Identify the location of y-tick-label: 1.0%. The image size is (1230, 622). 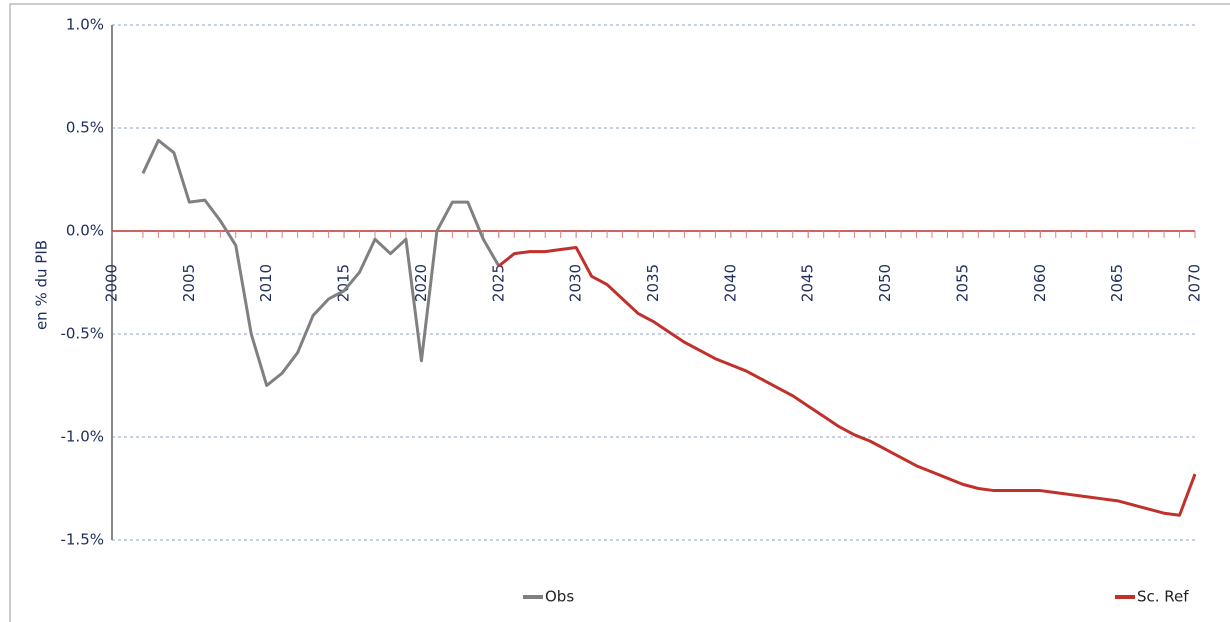
(85, 25).